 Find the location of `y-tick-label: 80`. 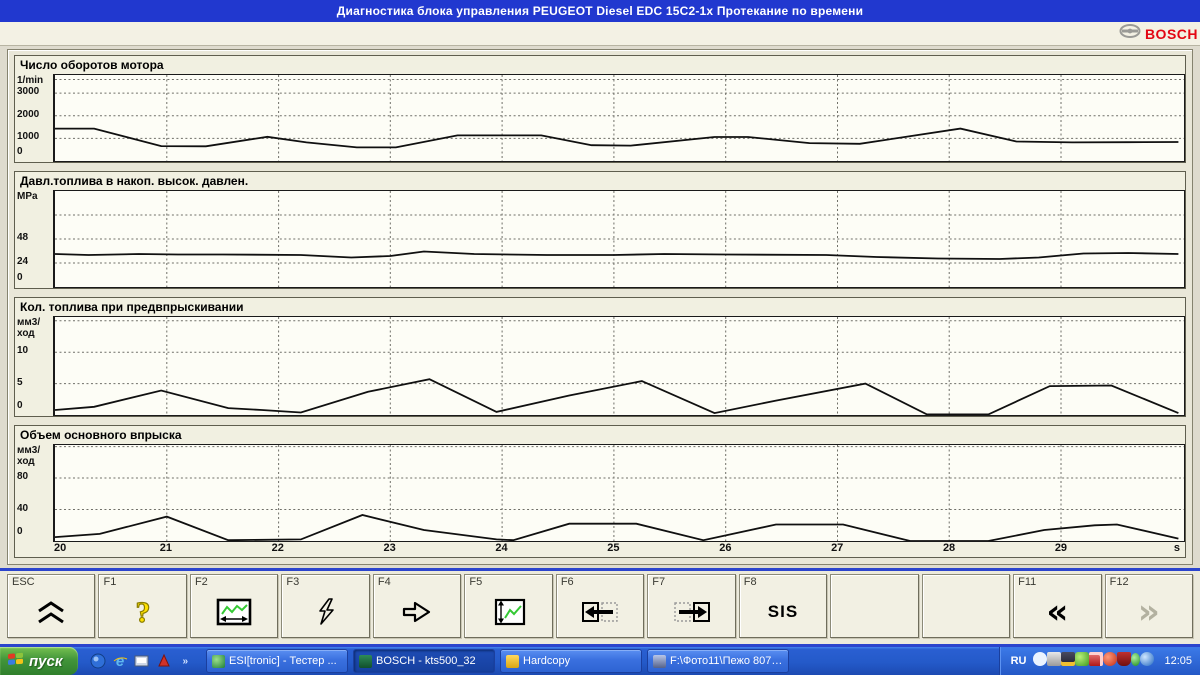

y-tick-label: 80 is located at coordinates (23, 476).